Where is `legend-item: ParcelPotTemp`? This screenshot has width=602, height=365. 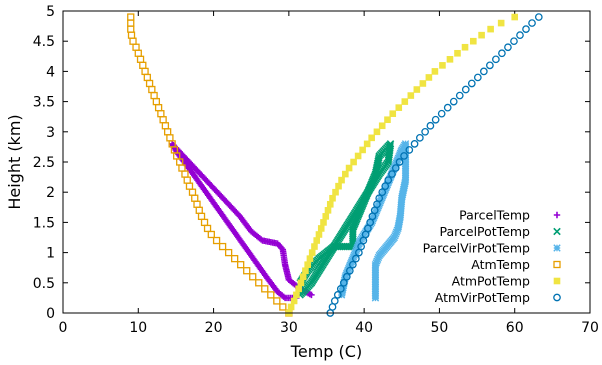
legend-item: ParcelPotTemp is located at coordinates (500, 231).